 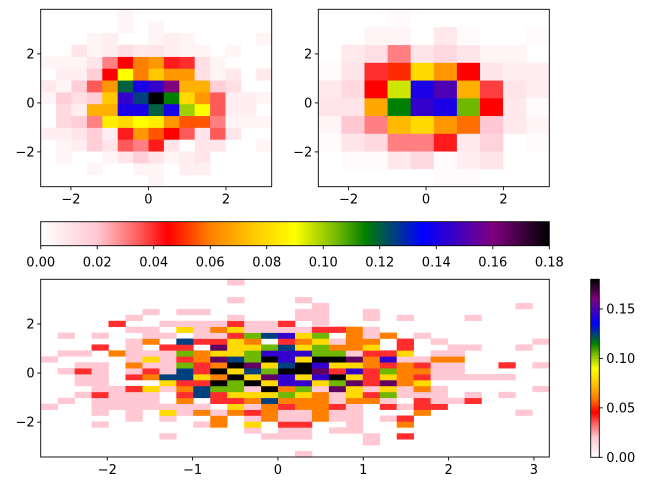 I want to click on y-tick-label: 2, so click(x=30, y=324).